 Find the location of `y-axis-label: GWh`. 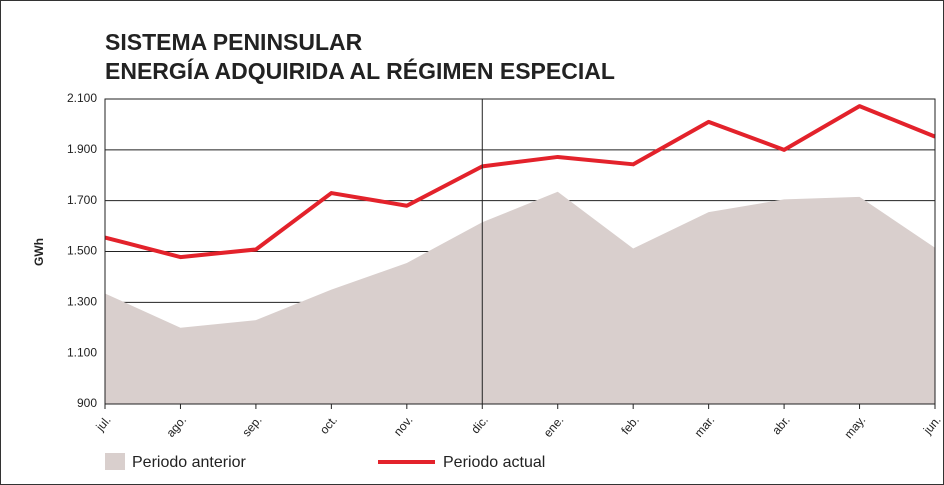

y-axis-label: GWh is located at coordinates (39, 252).